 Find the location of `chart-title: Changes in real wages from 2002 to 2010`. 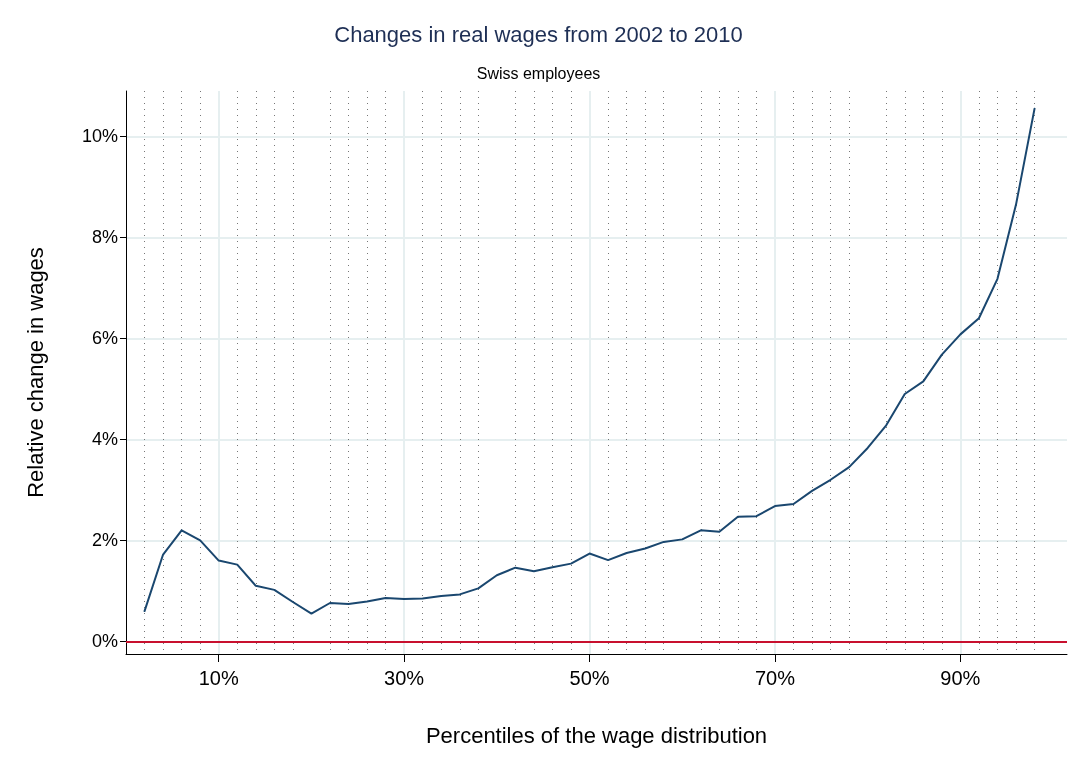

chart-title: Changes in real wages from 2002 to 2010 is located at coordinates (538, 34).